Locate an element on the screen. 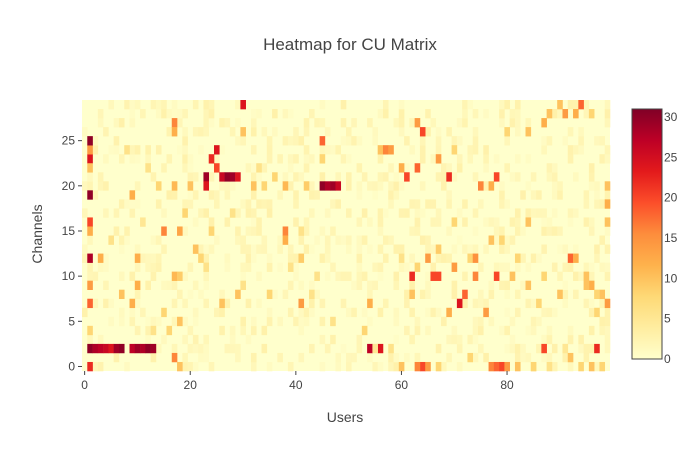  y-tick-label: 15 is located at coordinates (69, 231).